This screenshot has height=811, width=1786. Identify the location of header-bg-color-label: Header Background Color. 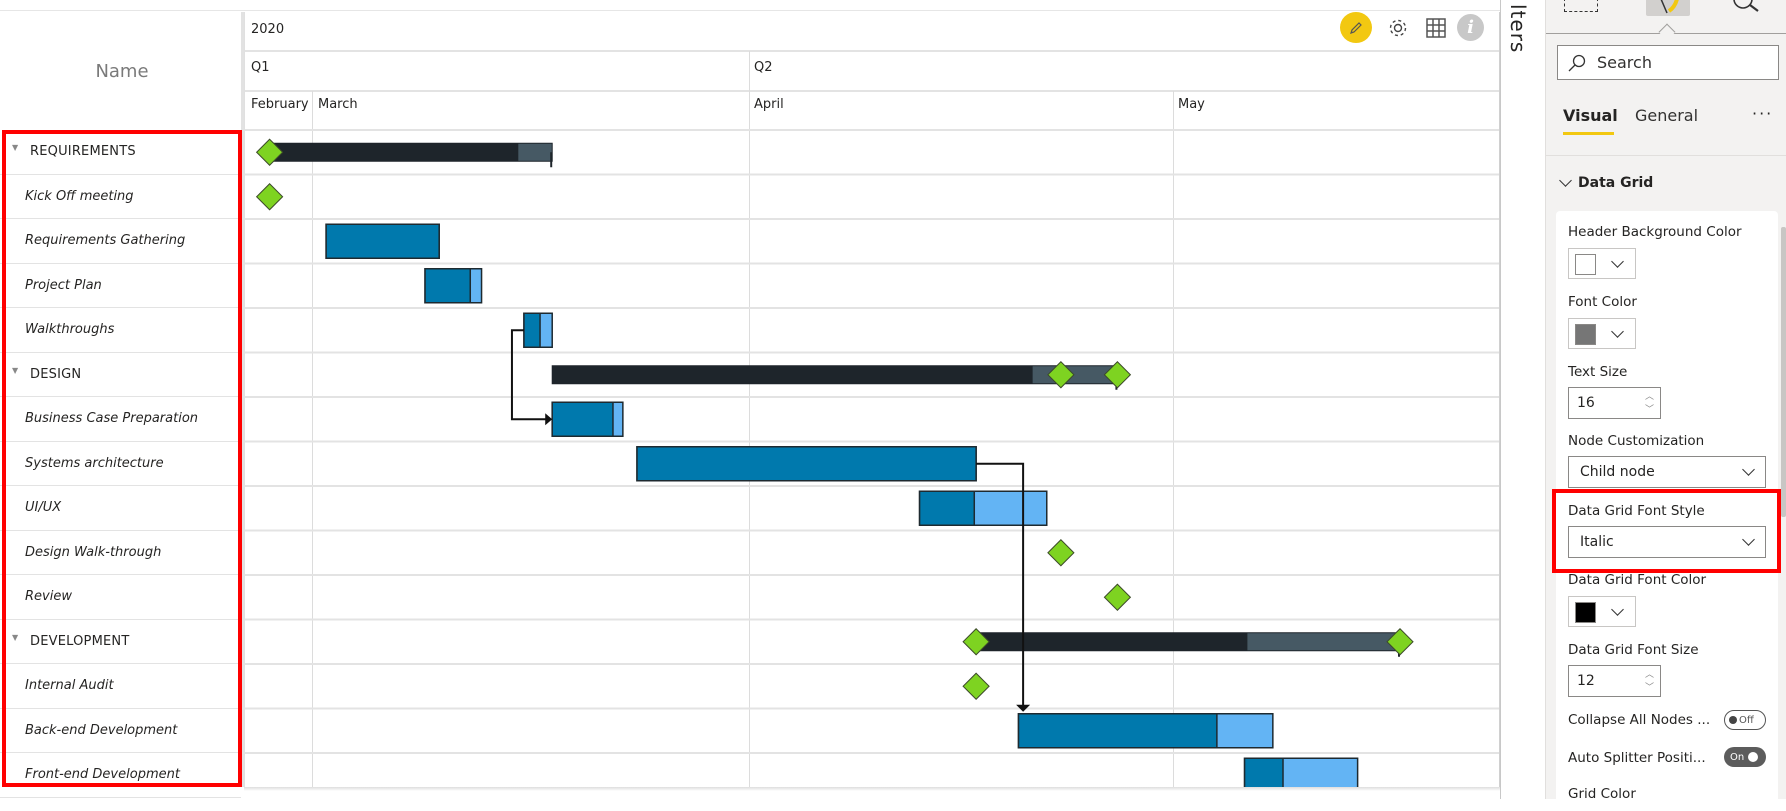
(1655, 232).